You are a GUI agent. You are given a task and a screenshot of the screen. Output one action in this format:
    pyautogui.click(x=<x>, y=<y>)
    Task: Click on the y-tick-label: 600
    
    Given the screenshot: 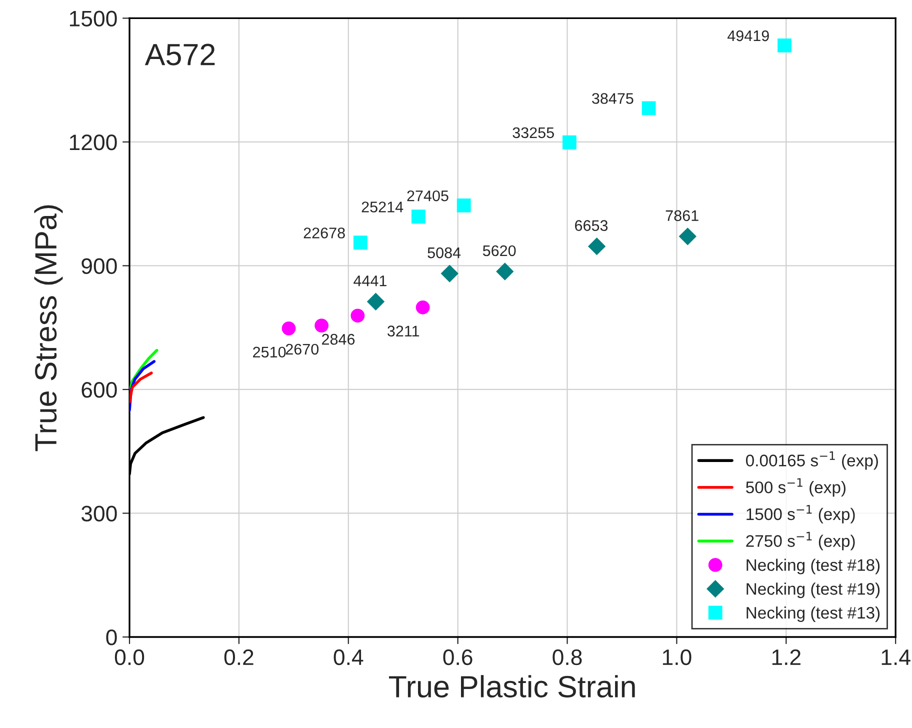 What is the action you would take?
    pyautogui.click(x=99, y=390)
    